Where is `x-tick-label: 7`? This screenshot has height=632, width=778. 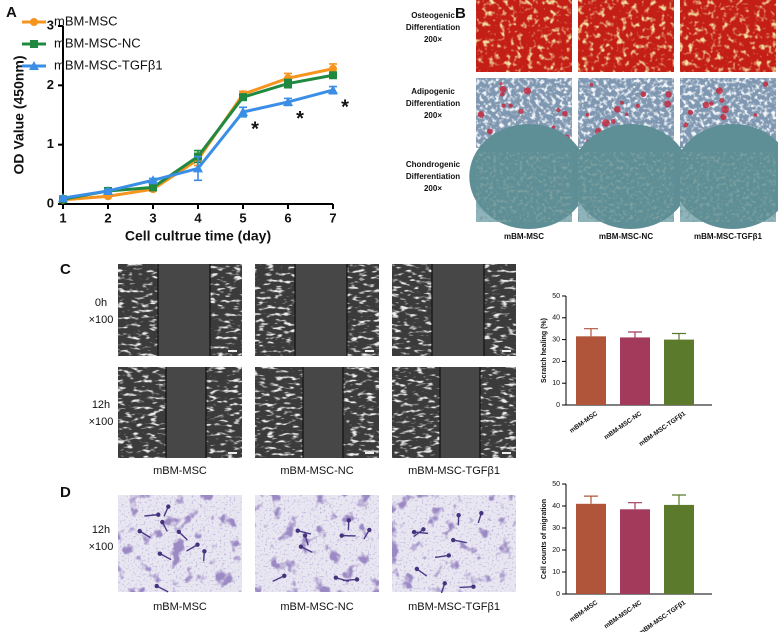
x-tick-label: 7 is located at coordinates (332, 217).